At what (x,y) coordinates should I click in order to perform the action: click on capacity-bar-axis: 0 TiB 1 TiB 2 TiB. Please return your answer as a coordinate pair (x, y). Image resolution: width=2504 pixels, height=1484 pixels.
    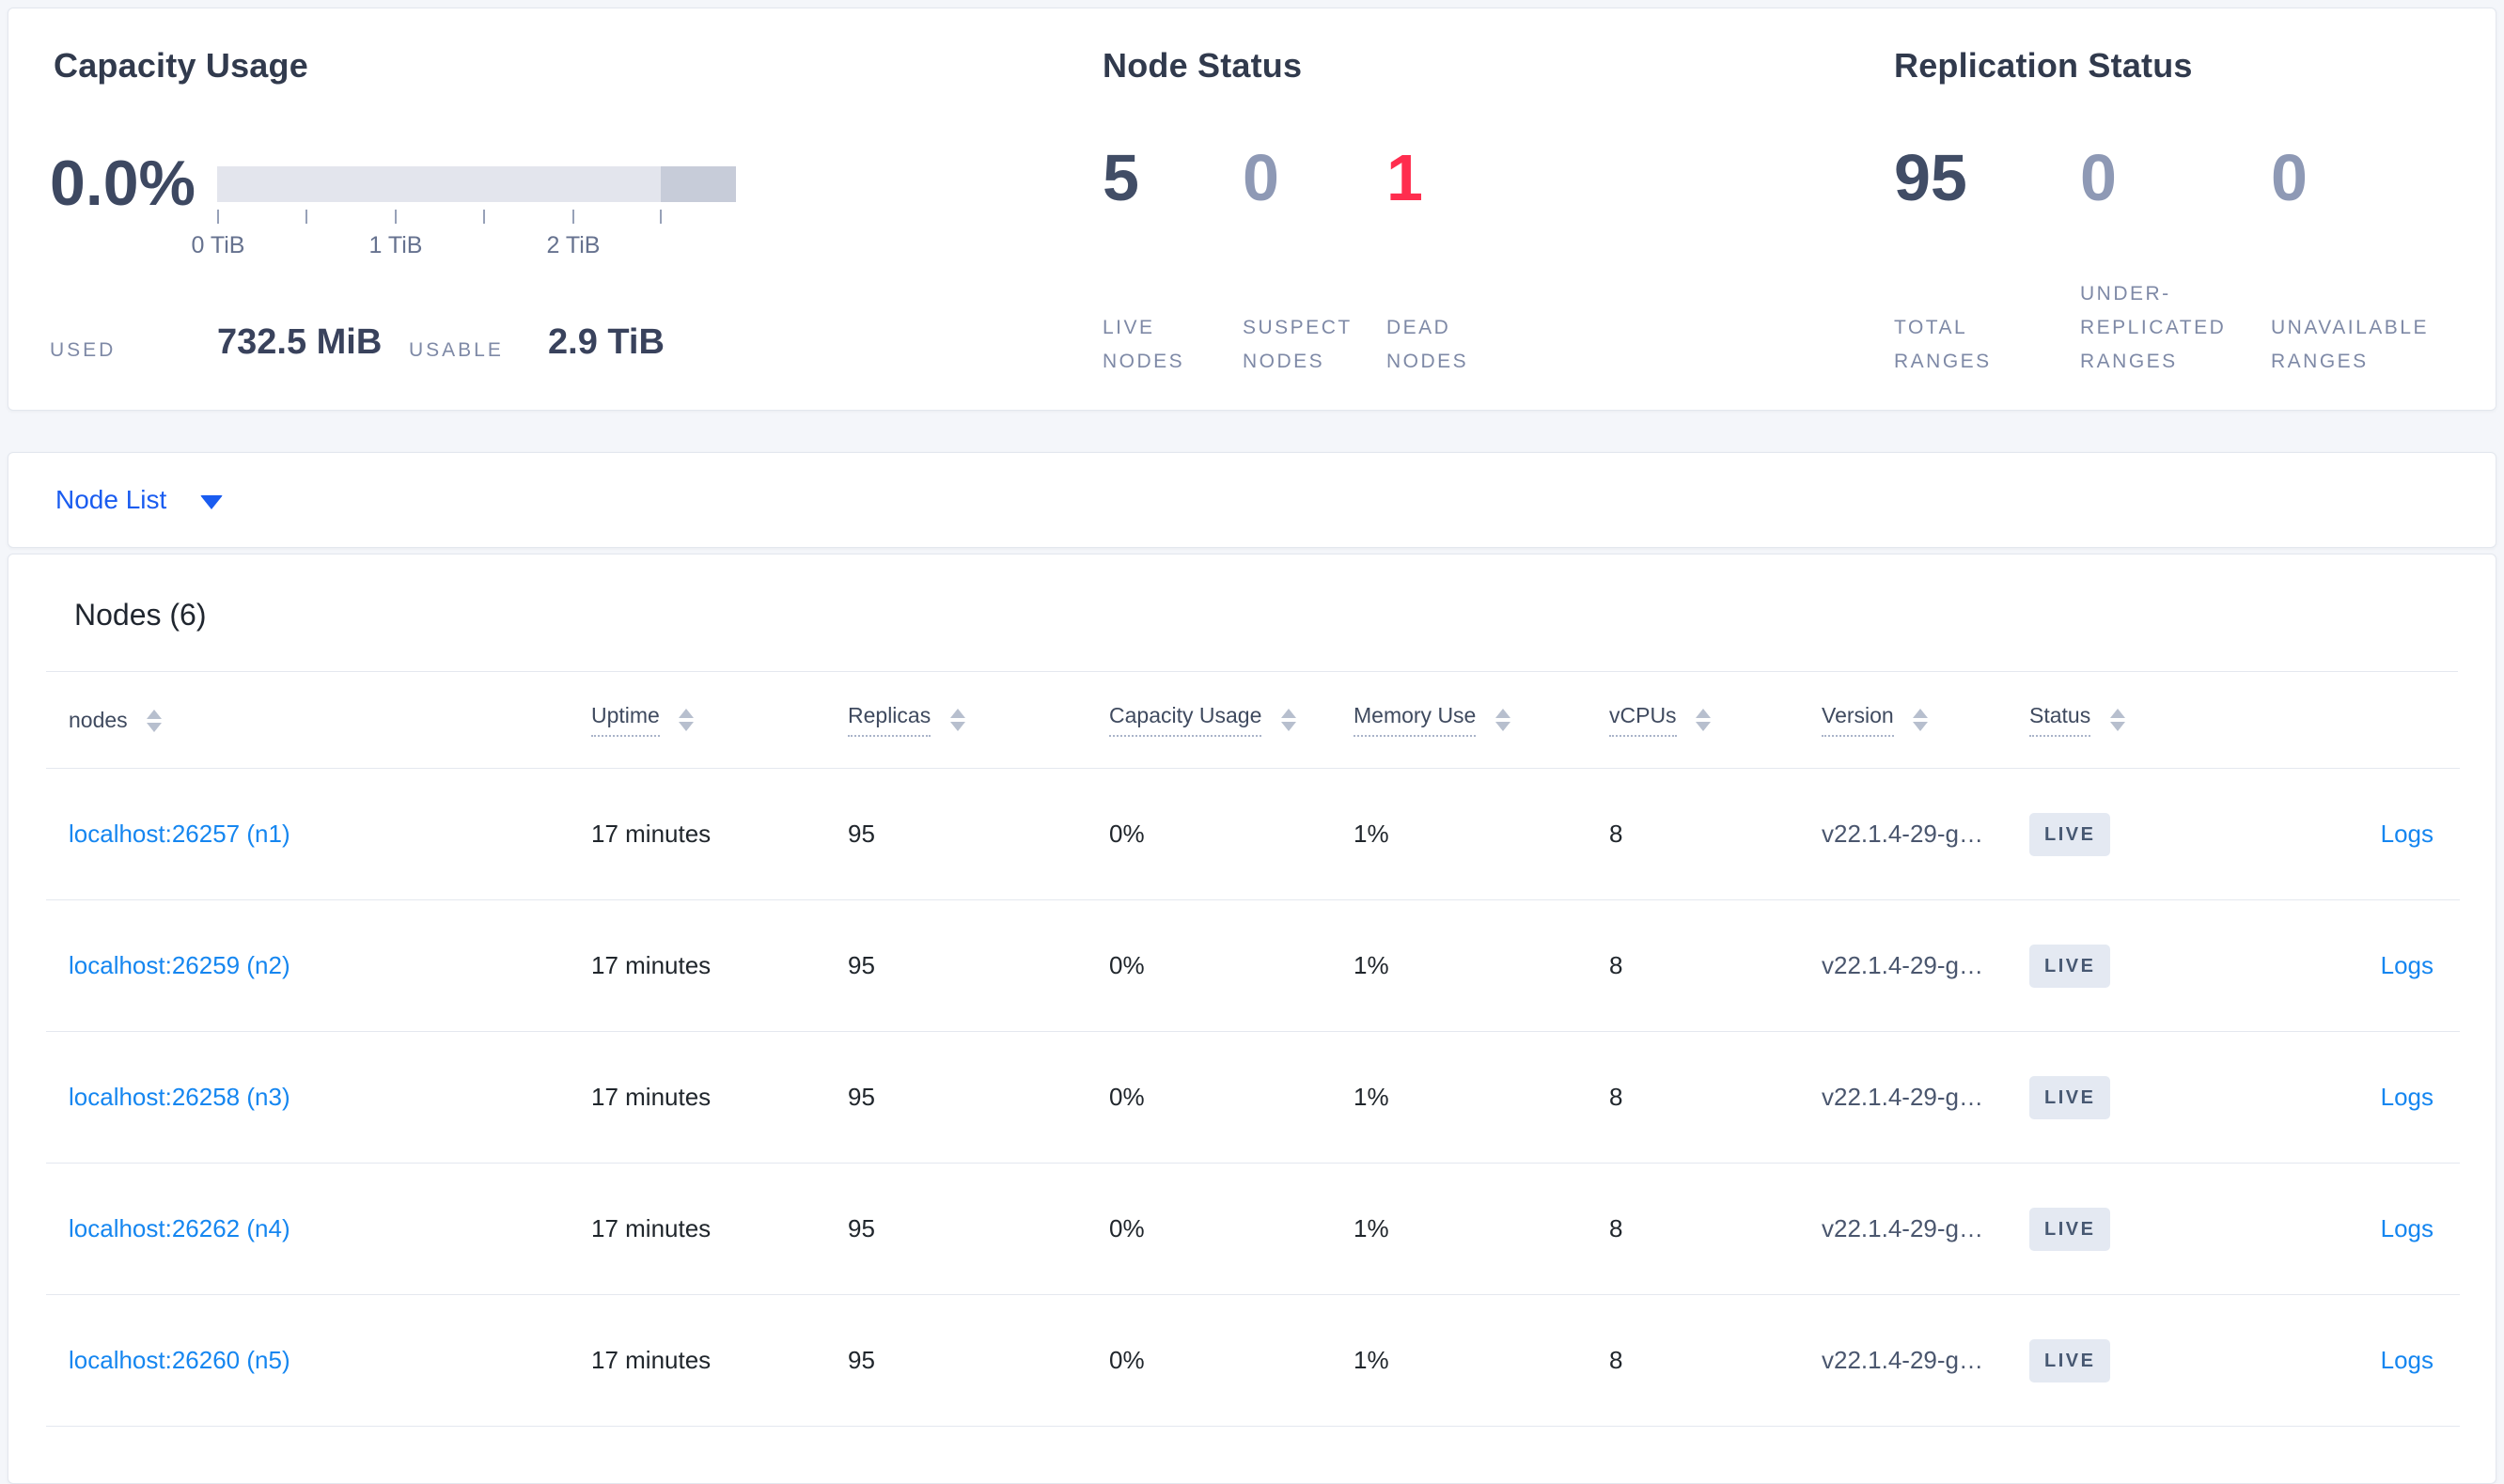
    Looking at the image, I should click on (464, 245).